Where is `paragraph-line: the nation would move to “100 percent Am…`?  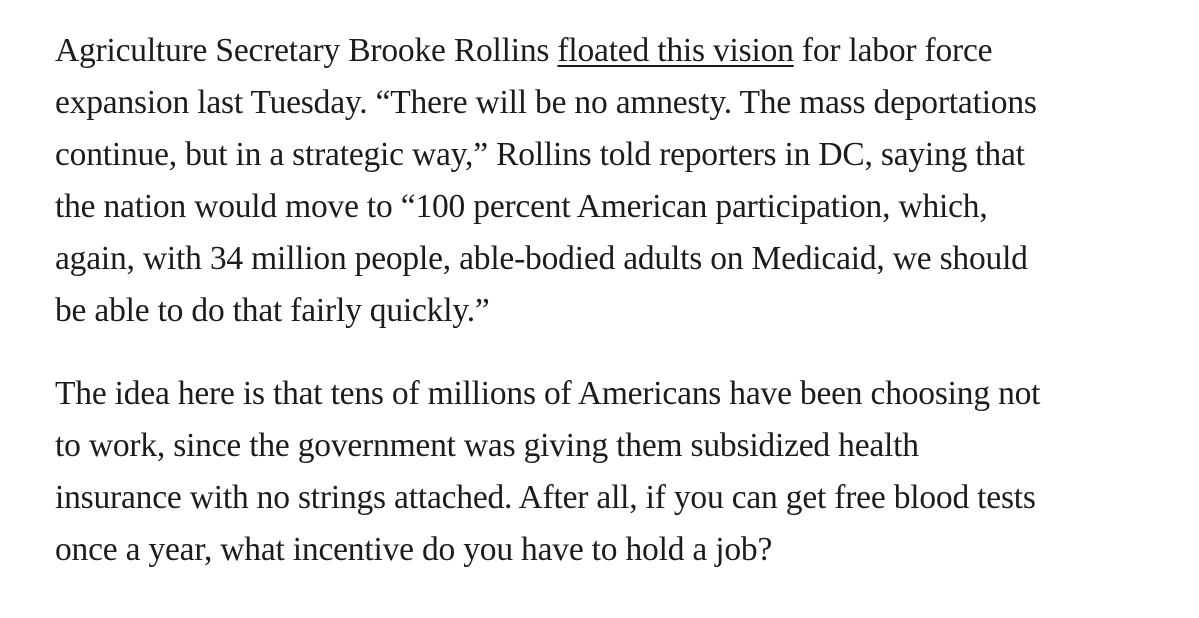
paragraph-line: the nation would move to “100 percent Am… is located at coordinates (521, 206).